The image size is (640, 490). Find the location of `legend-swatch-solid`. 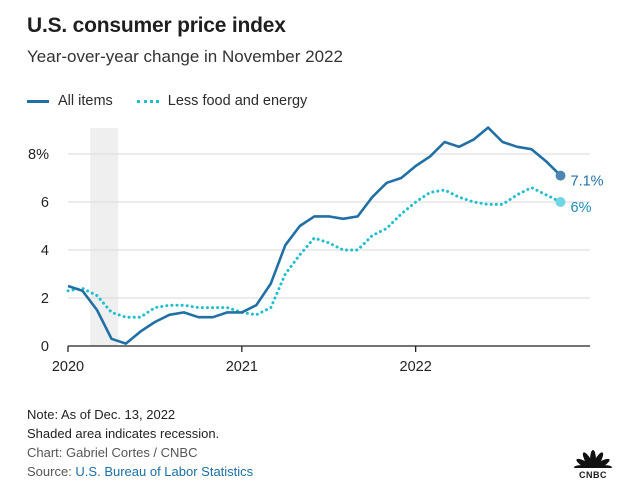

legend-swatch-solid is located at coordinates (38, 101).